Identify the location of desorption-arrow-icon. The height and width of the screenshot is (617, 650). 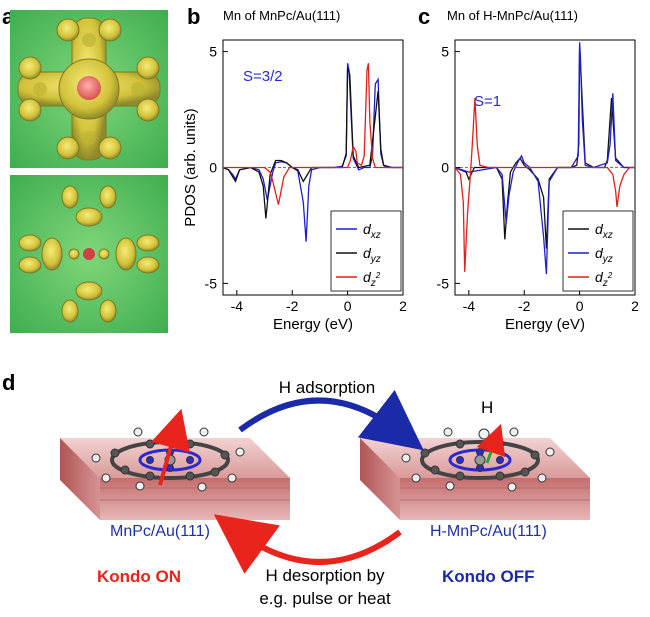
(307, 544).